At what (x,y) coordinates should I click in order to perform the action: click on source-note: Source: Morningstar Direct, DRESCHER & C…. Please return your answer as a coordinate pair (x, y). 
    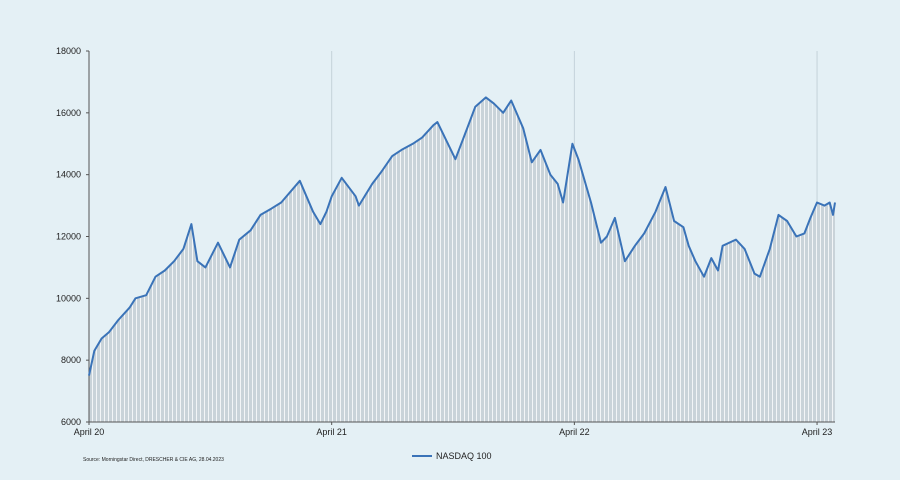
    Looking at the image, I should click on (153, 460).